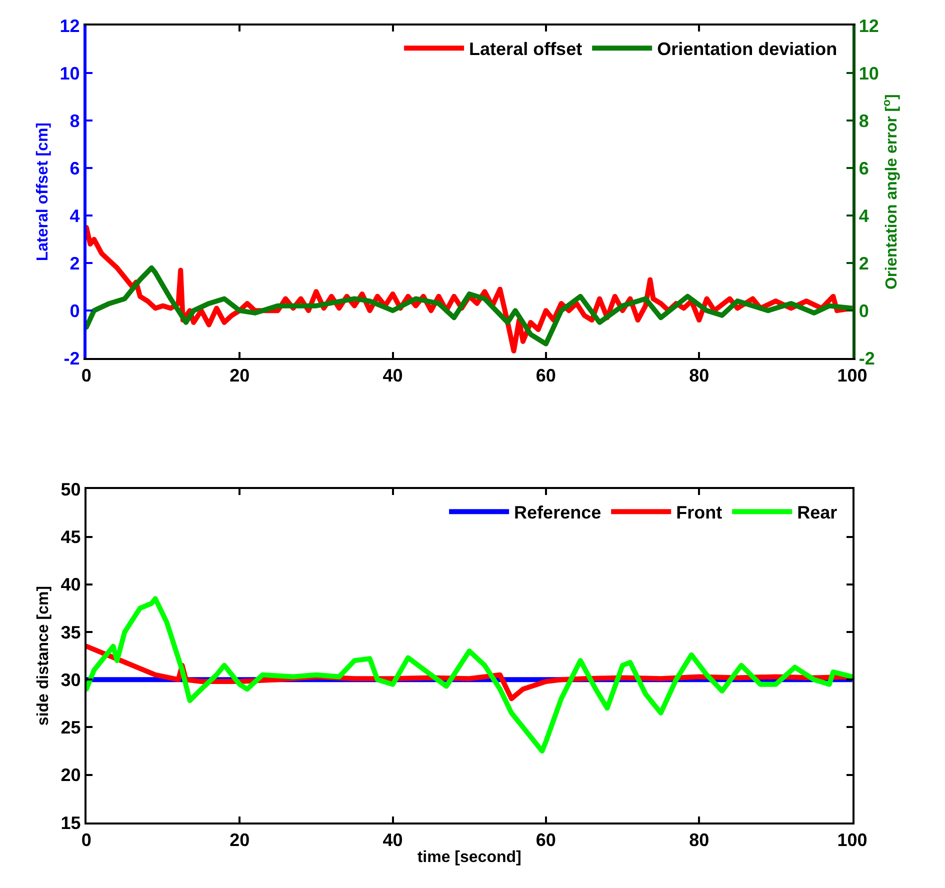 The image size is (945, 888). I want to click on legend-label: Orientation deviation, so click(747, 49).